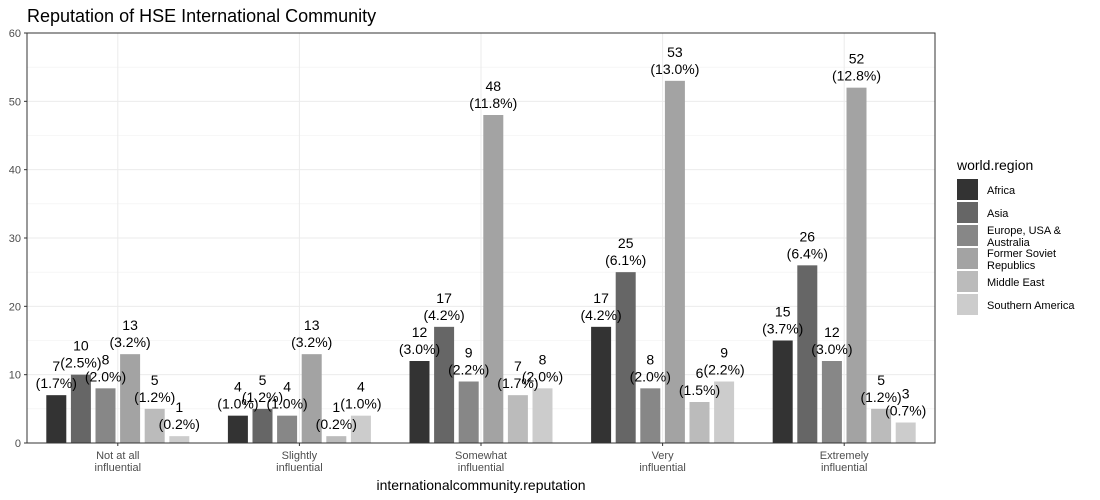  I want to click on bar-count-label: 3, so click(906, 394).